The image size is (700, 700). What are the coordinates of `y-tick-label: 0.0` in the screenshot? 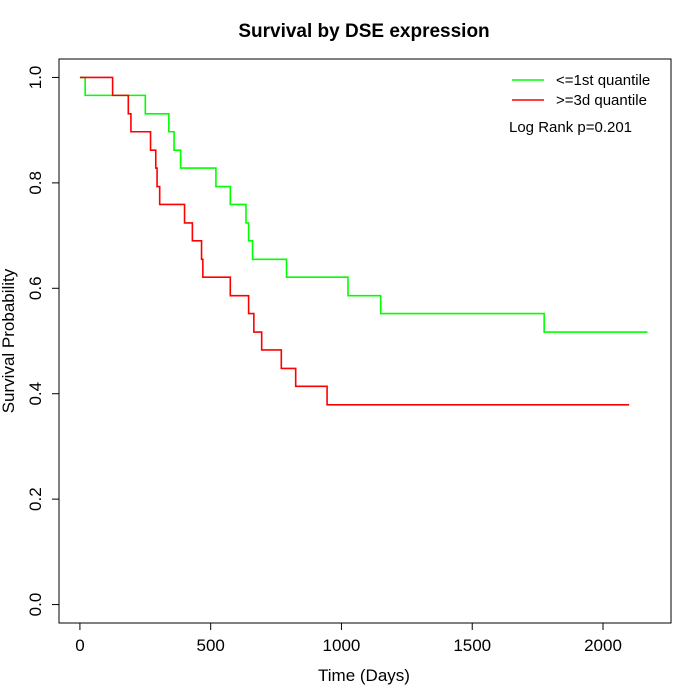 It's located at (35, 605).